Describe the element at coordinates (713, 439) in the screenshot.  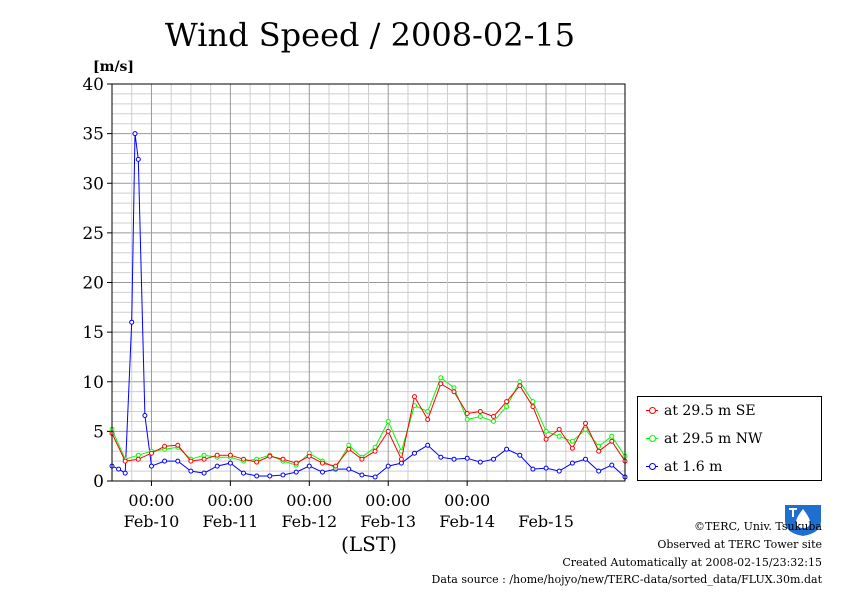
I see `legend-label-nw: at 29.5 m NW` at that location.